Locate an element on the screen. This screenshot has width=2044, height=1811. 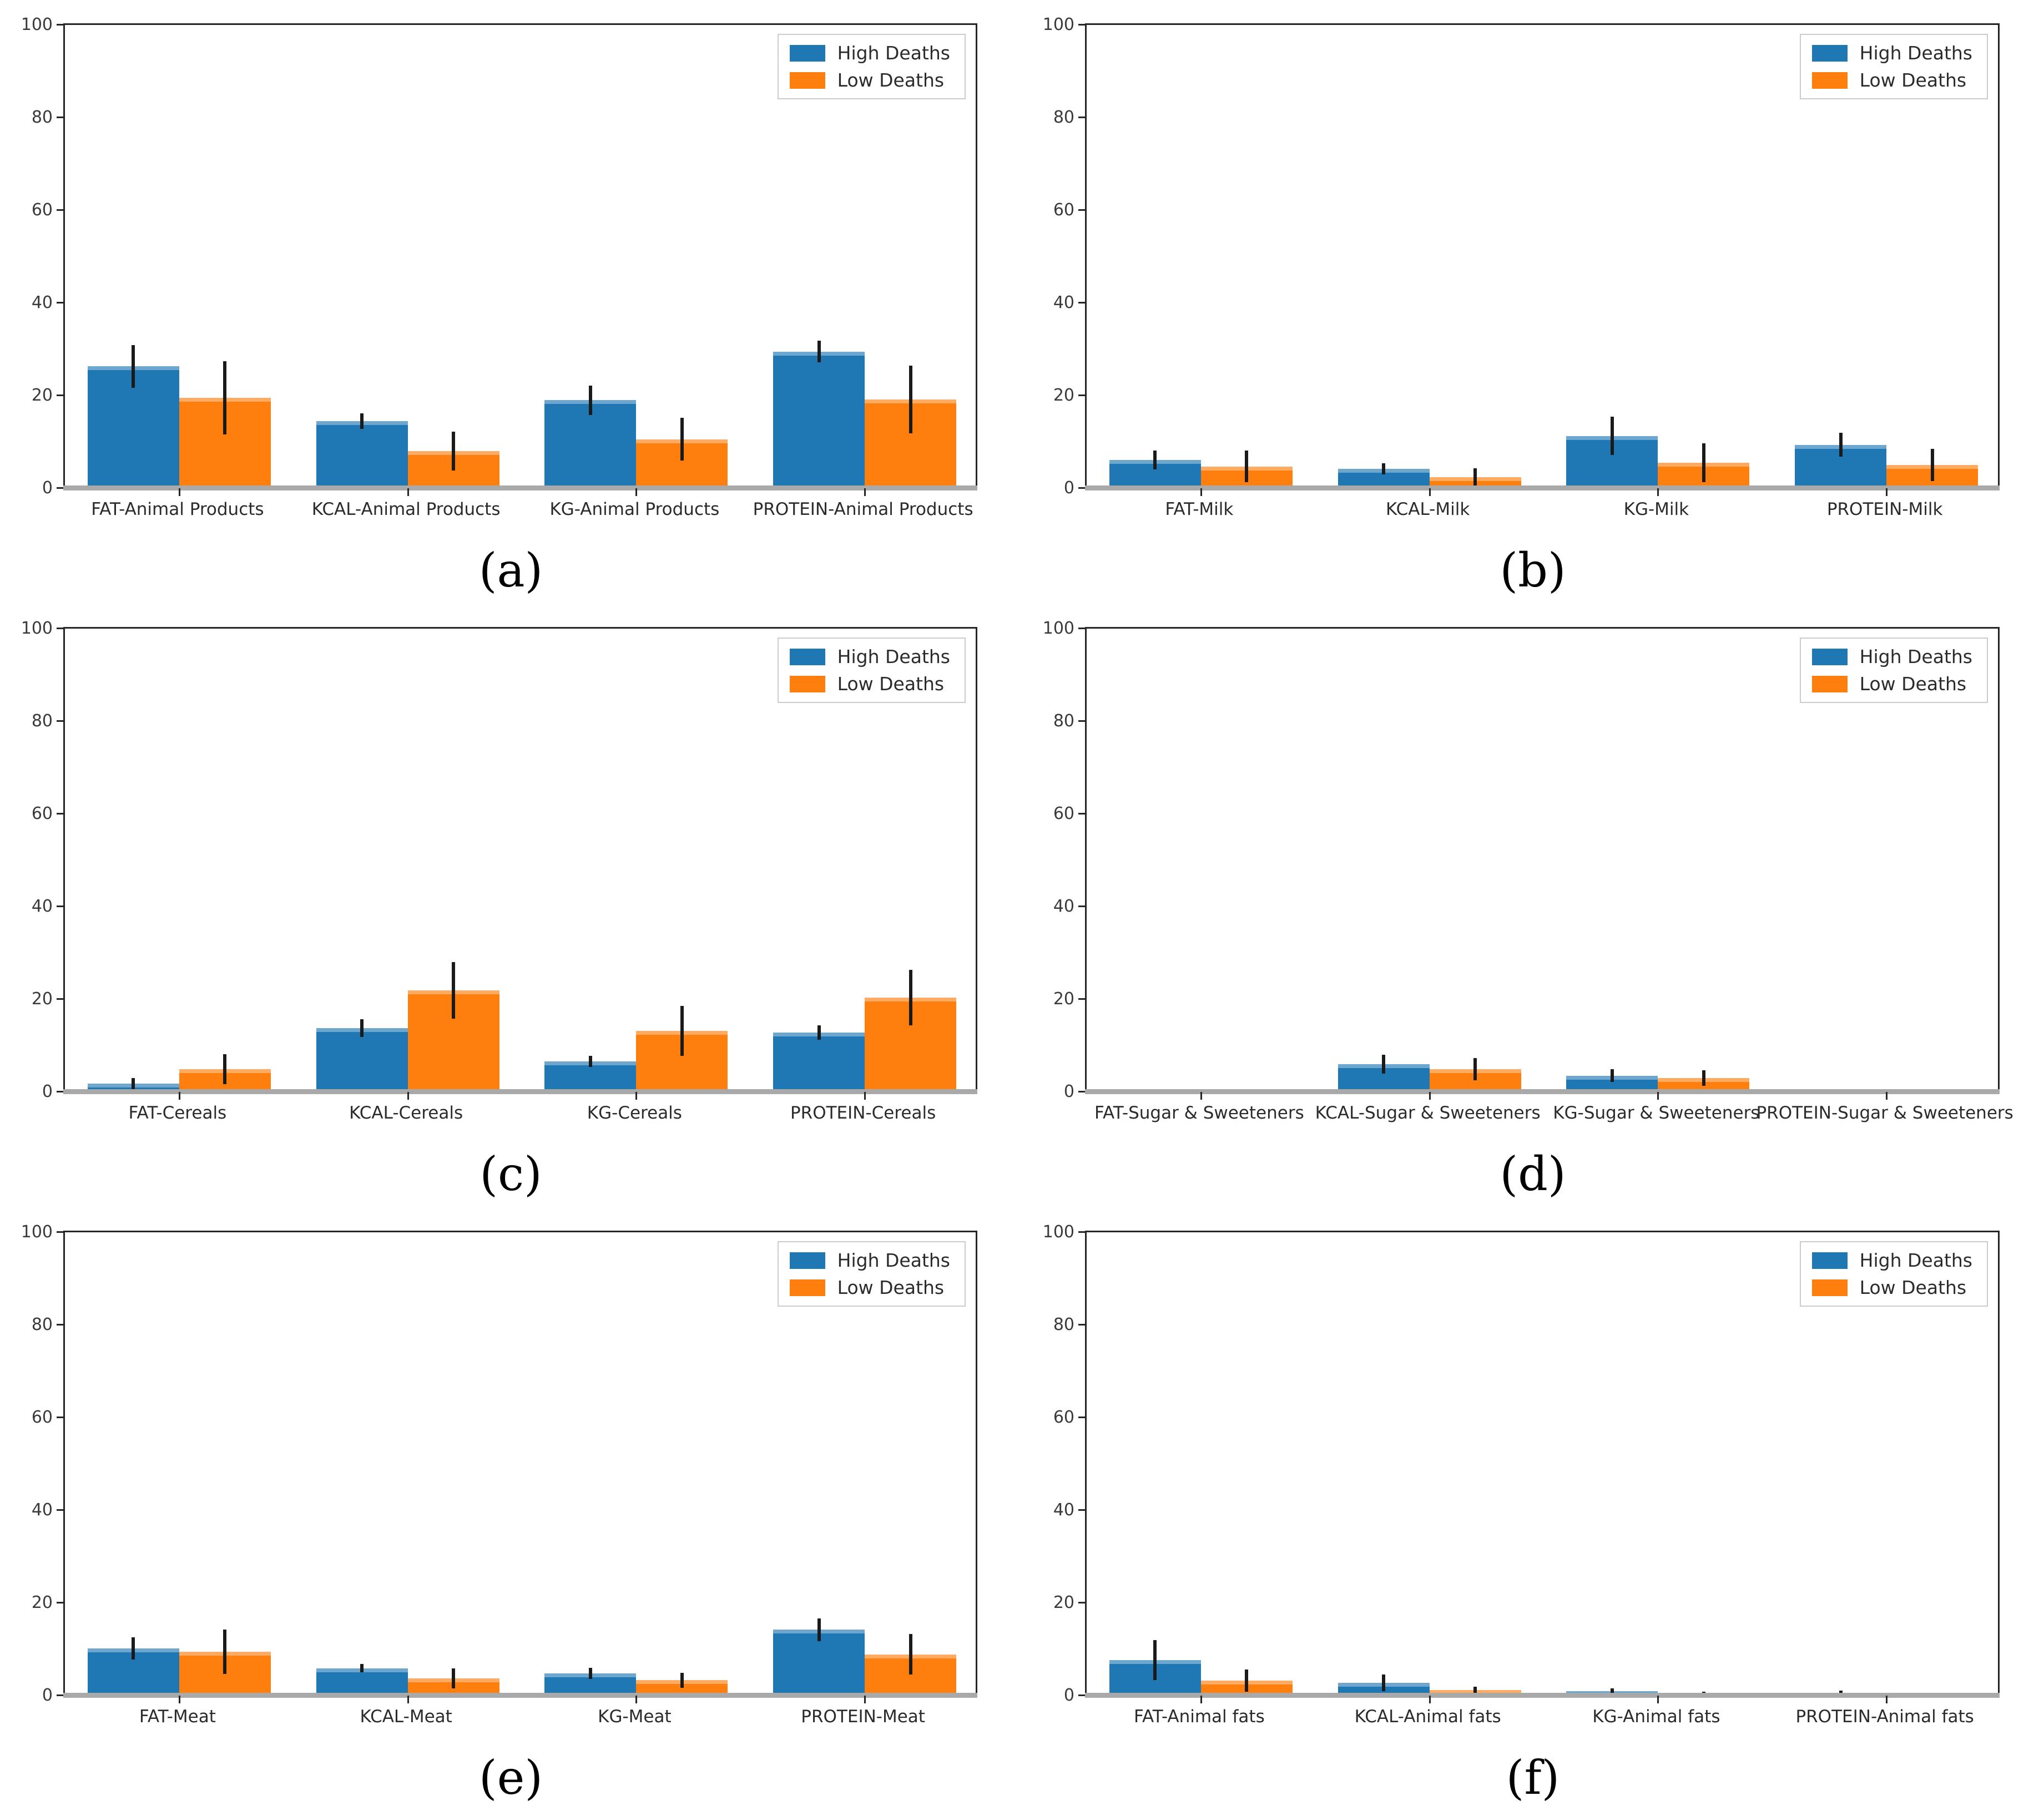
panel-caption: (a) is located at coordinates (511, 570).